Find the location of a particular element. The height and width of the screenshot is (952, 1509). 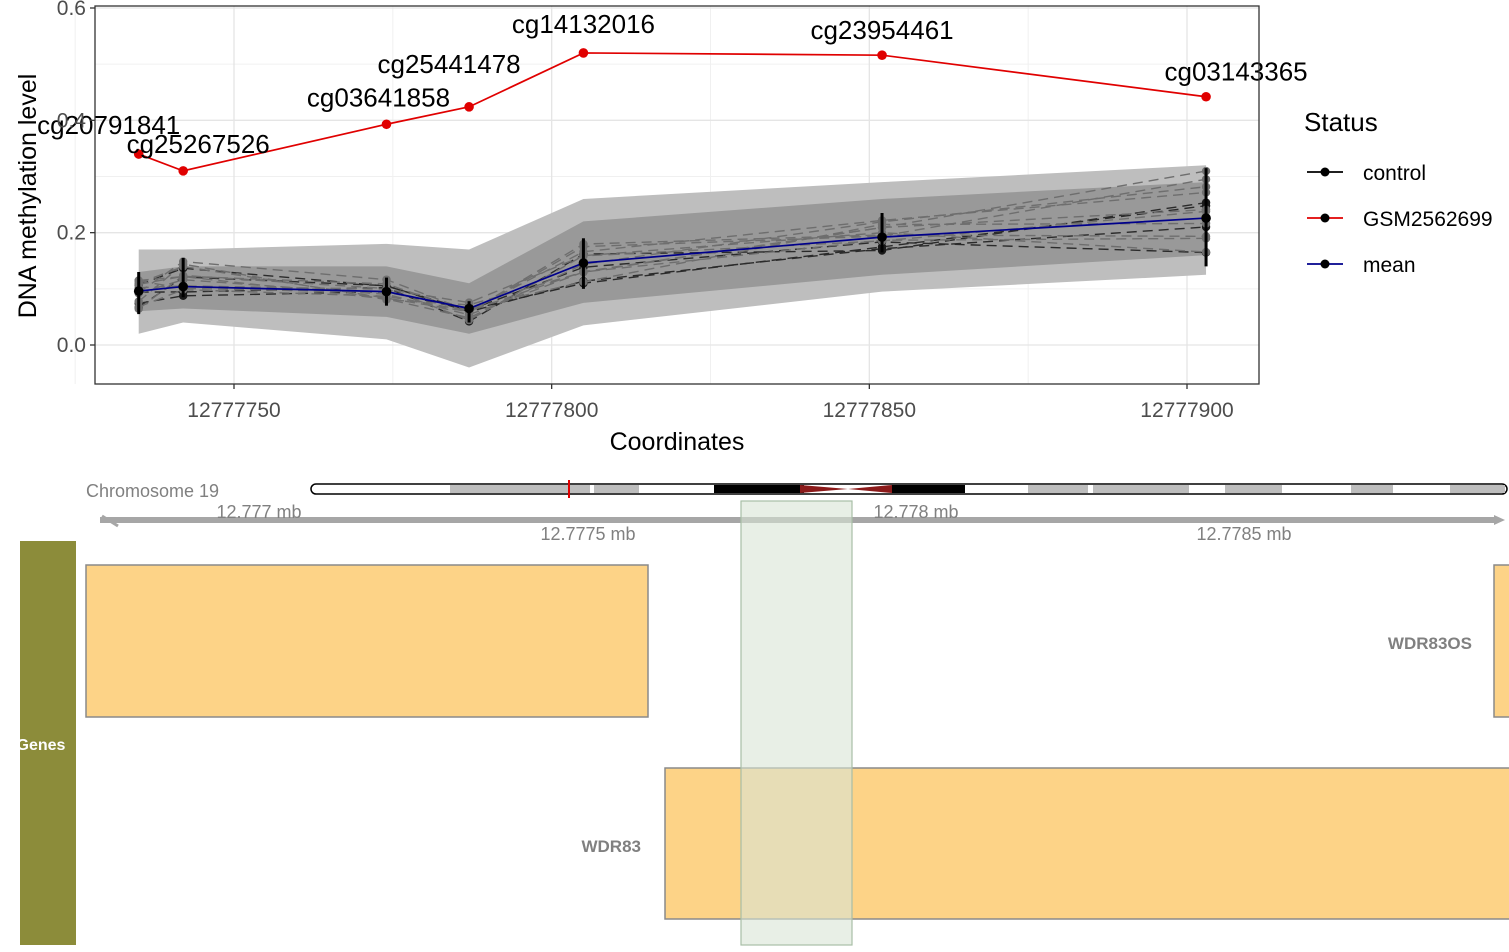

genome-axis-arrow is located at coordinates (1499, 520).